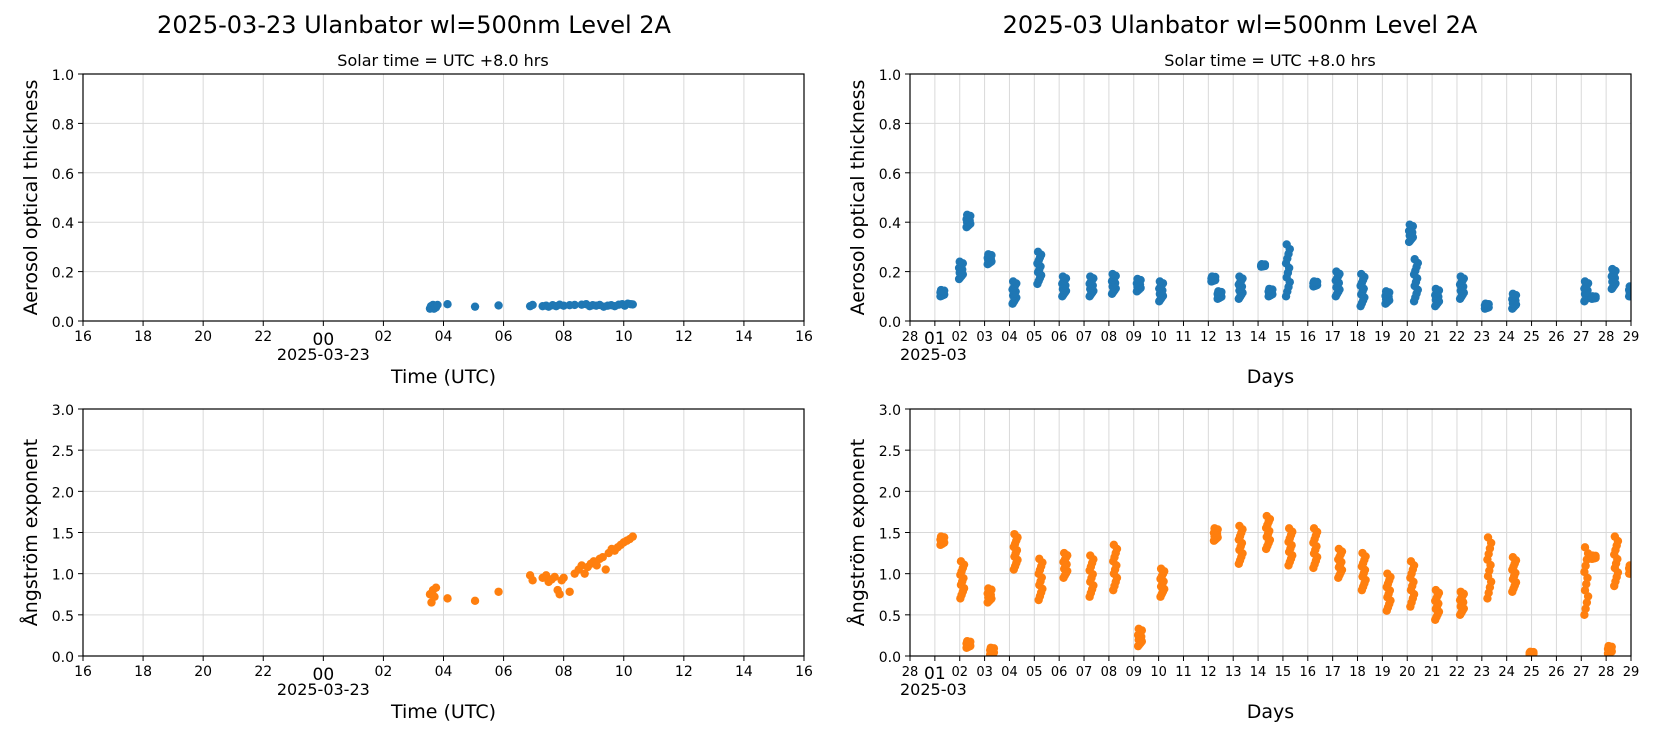 The height and width of the screenshot is (737, 1654). What do you see at coordinates (324, 340) in the screenshot?
I see `x-tick-label: 00` at bounding box center [324, 340].